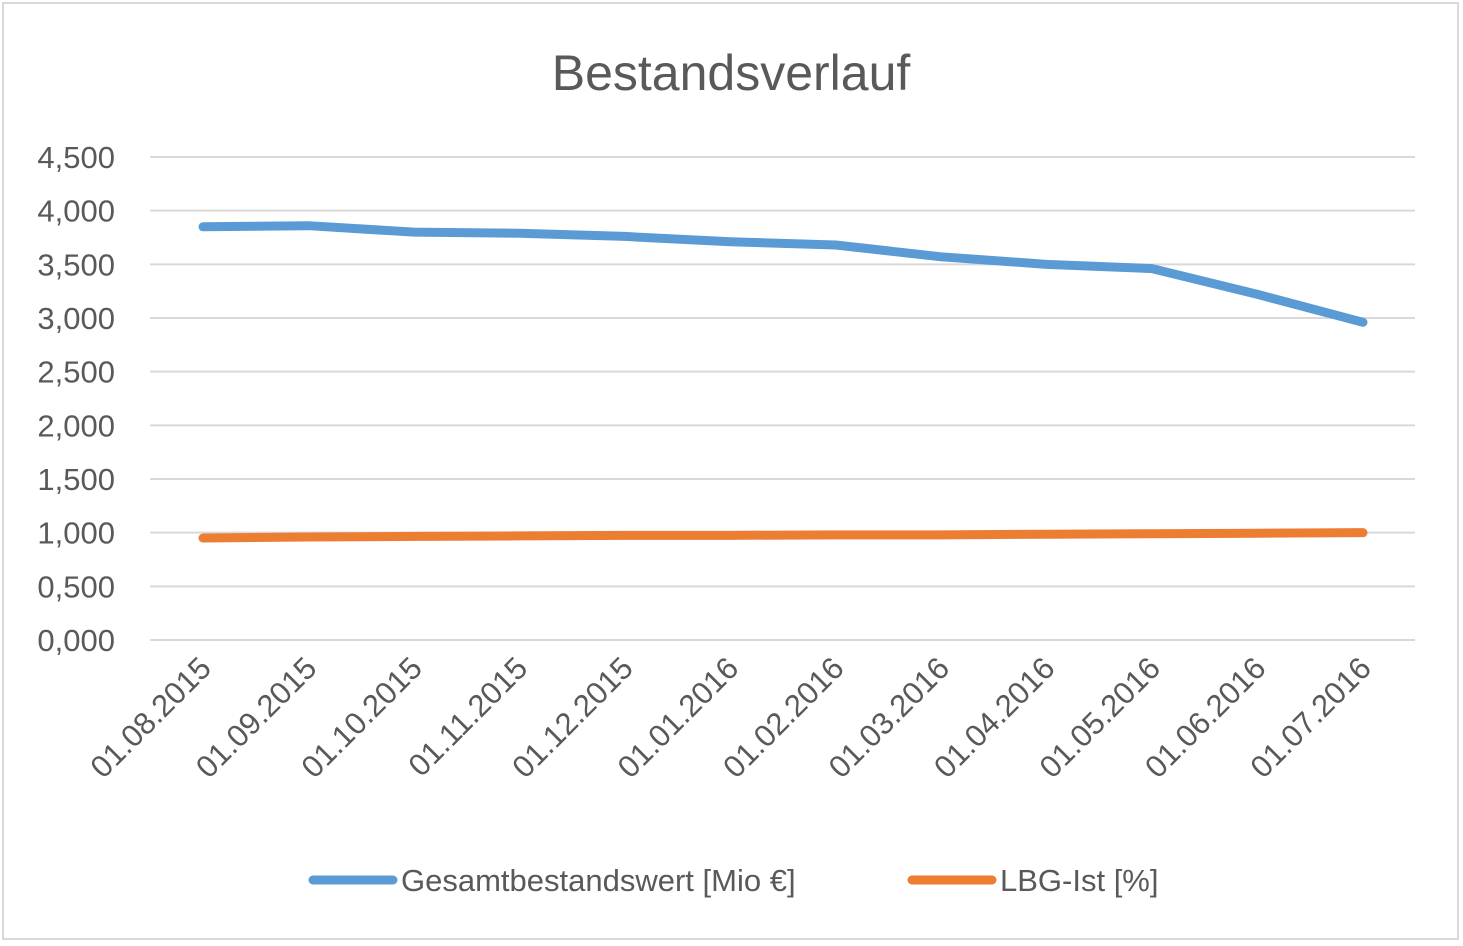 The height and width of the screenshot is (946, 1463). Describe the element at coordinates (76, 479) in the screenshot. I see `y-tick-label: 1,500` at that location.